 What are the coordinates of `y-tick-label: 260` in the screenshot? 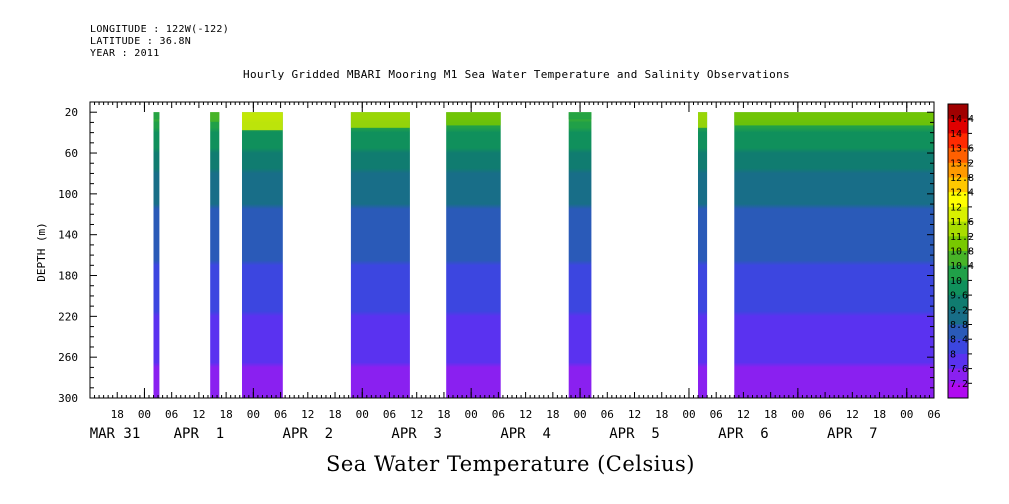 It's located at (68, 357).